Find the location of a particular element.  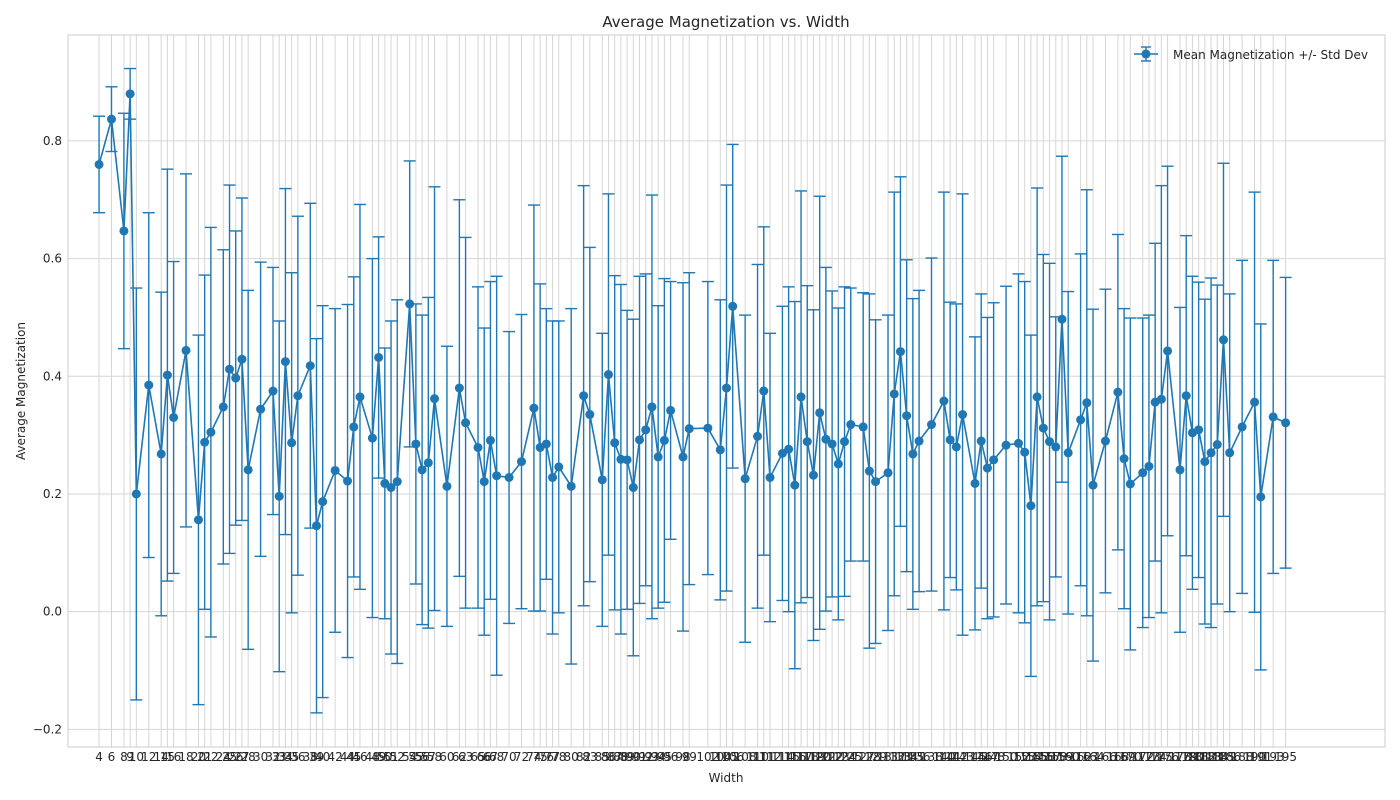

x-tick-label: 15 is located at coordinates (167, 757).